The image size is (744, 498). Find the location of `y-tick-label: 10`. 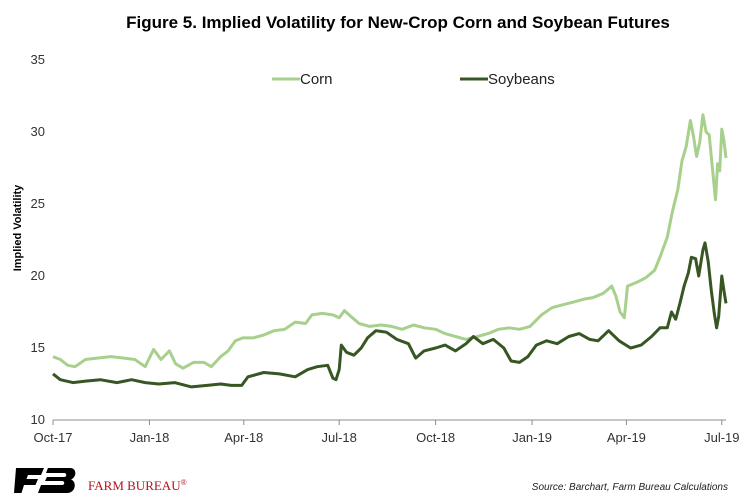

y-tick-label: 10 is located at coordinates (38, 419).